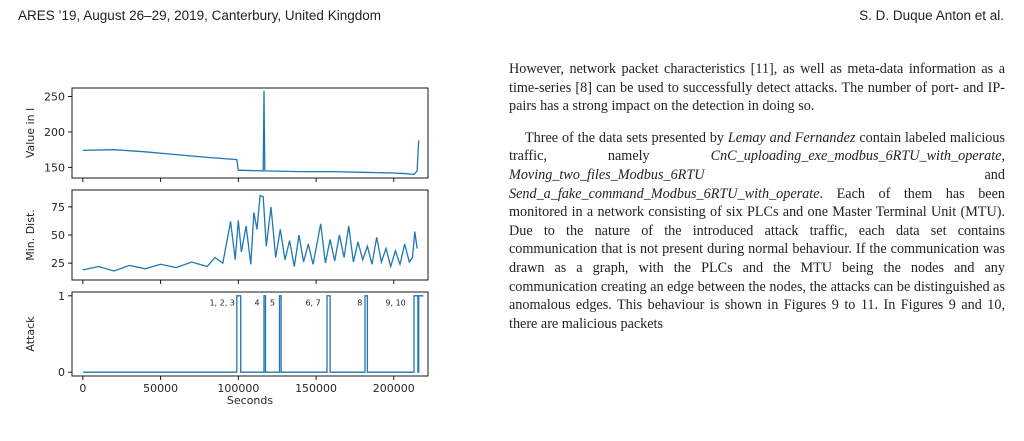 The height and width of the screenshot is (441, 1024). What do you see at coordinates (312, 303) in the screenshot?
I see `attack-annotation: 6, 7` at bounding box center [312, 303].